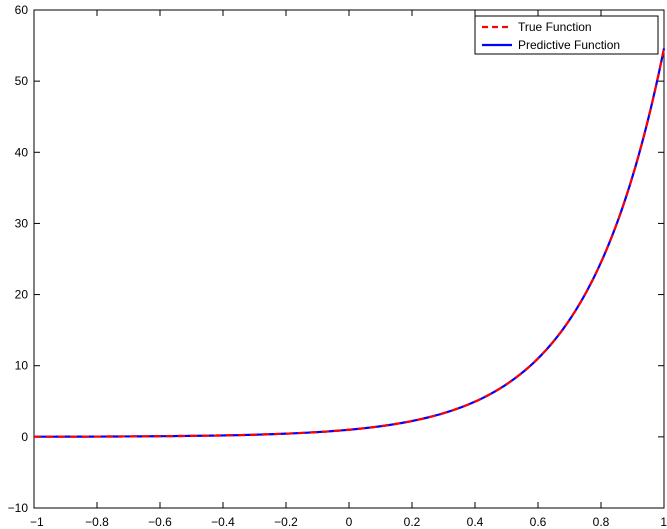  I want to click on x-tick-label: 1, so click(663, 522).